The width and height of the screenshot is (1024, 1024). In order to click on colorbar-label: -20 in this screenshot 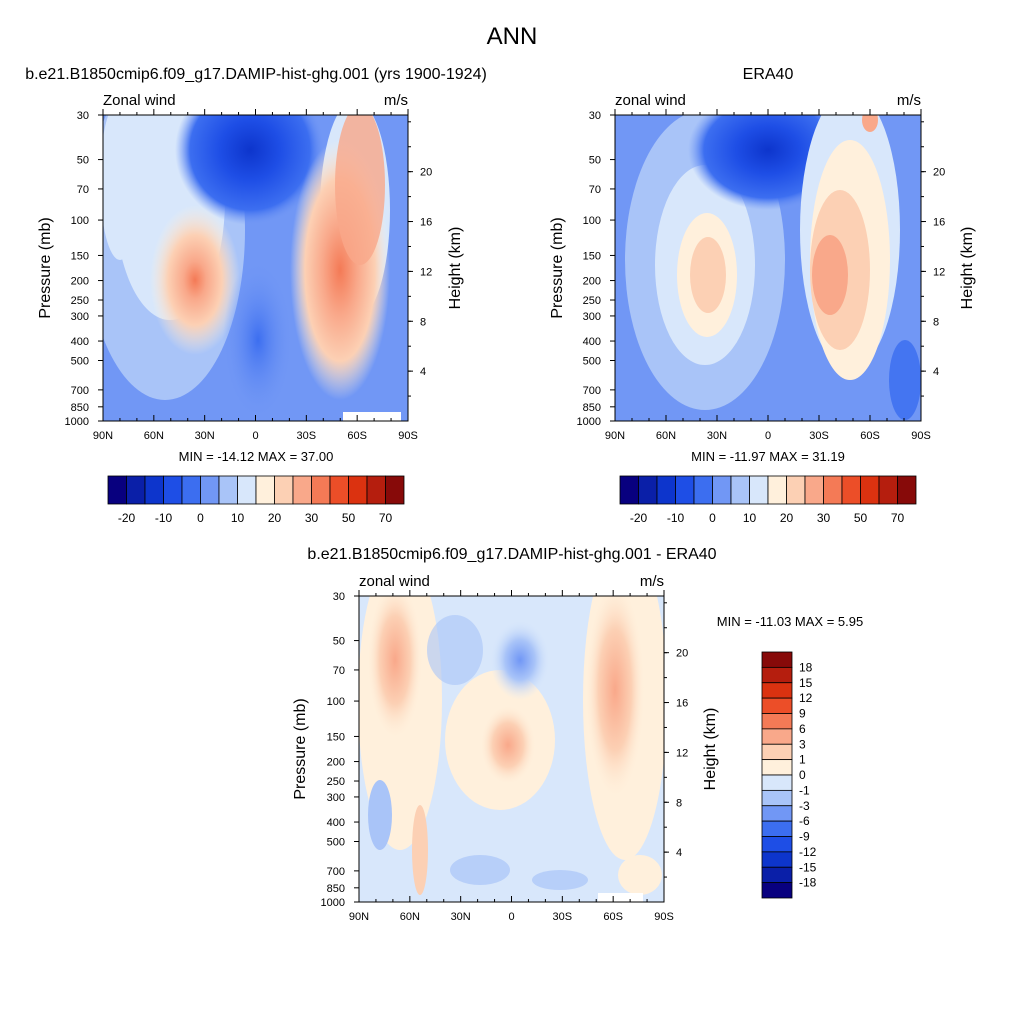, I will do `click(127, 518)`.